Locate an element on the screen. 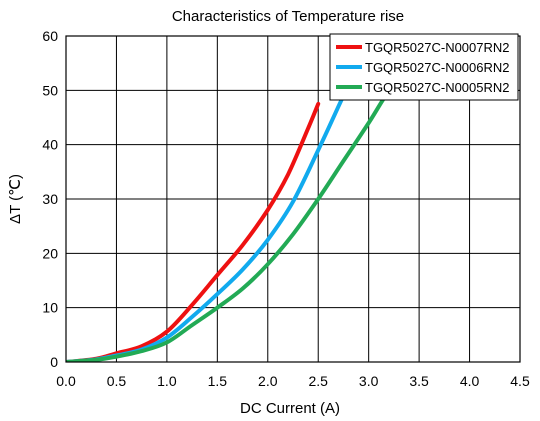  x-tick-label: 4.5 is located at coordinates (520, 381).